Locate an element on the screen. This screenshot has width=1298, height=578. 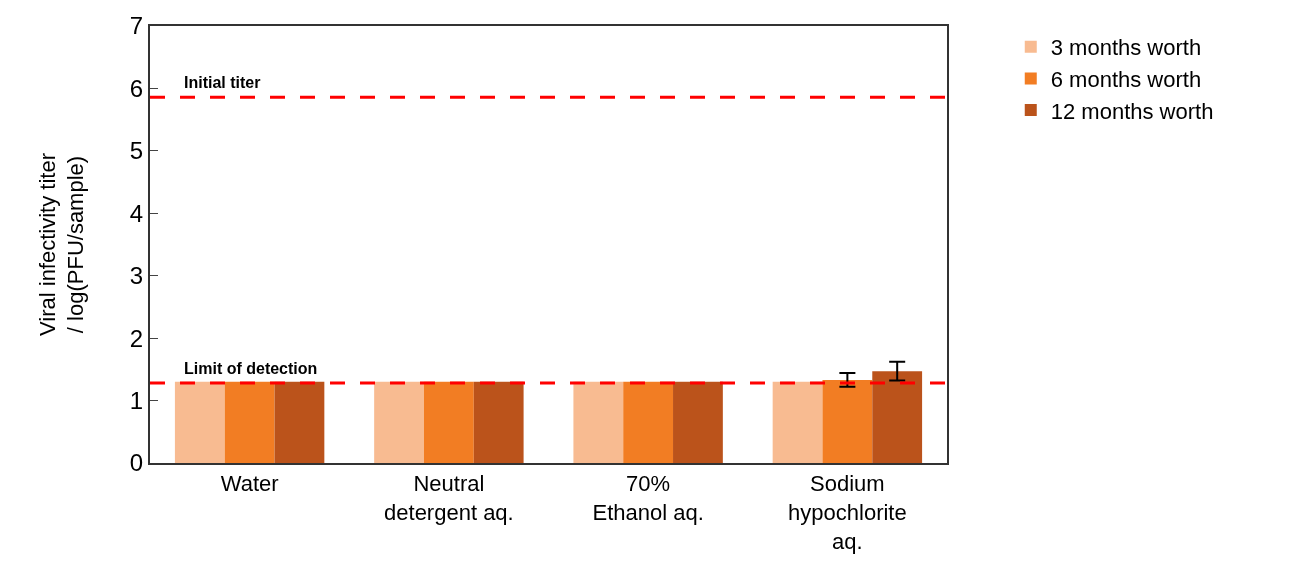
legend-label: 12 months worth is located at coordinates (1132, 111).